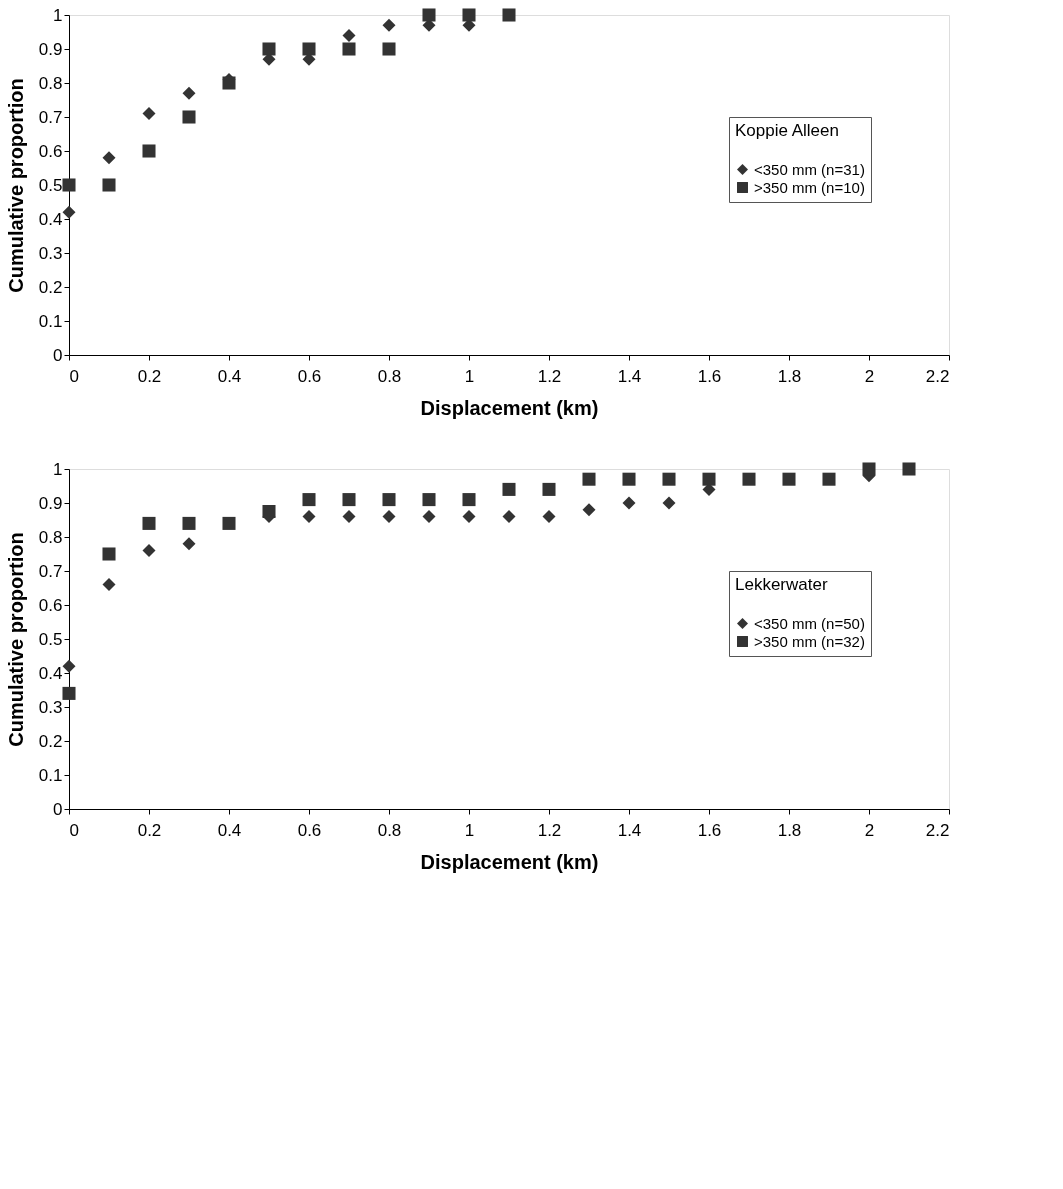  I want to click on legend-title: Lekkerwater, so click(781, 584).